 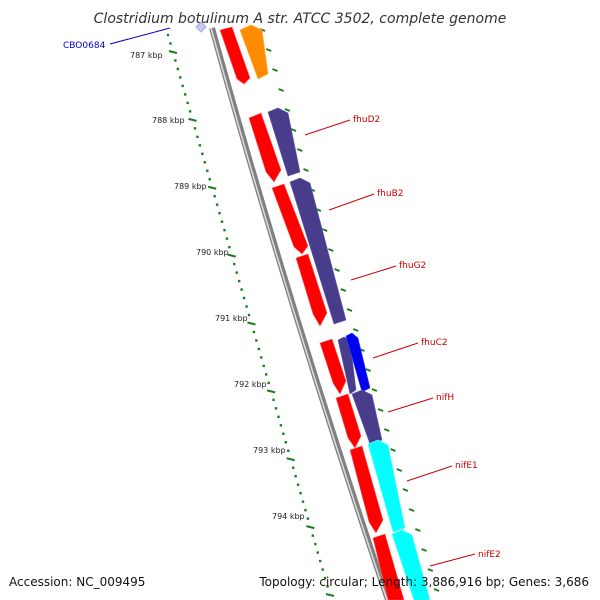 I want to click on gene-label-fhud2: fhuD2, so click(x=366, y=120).